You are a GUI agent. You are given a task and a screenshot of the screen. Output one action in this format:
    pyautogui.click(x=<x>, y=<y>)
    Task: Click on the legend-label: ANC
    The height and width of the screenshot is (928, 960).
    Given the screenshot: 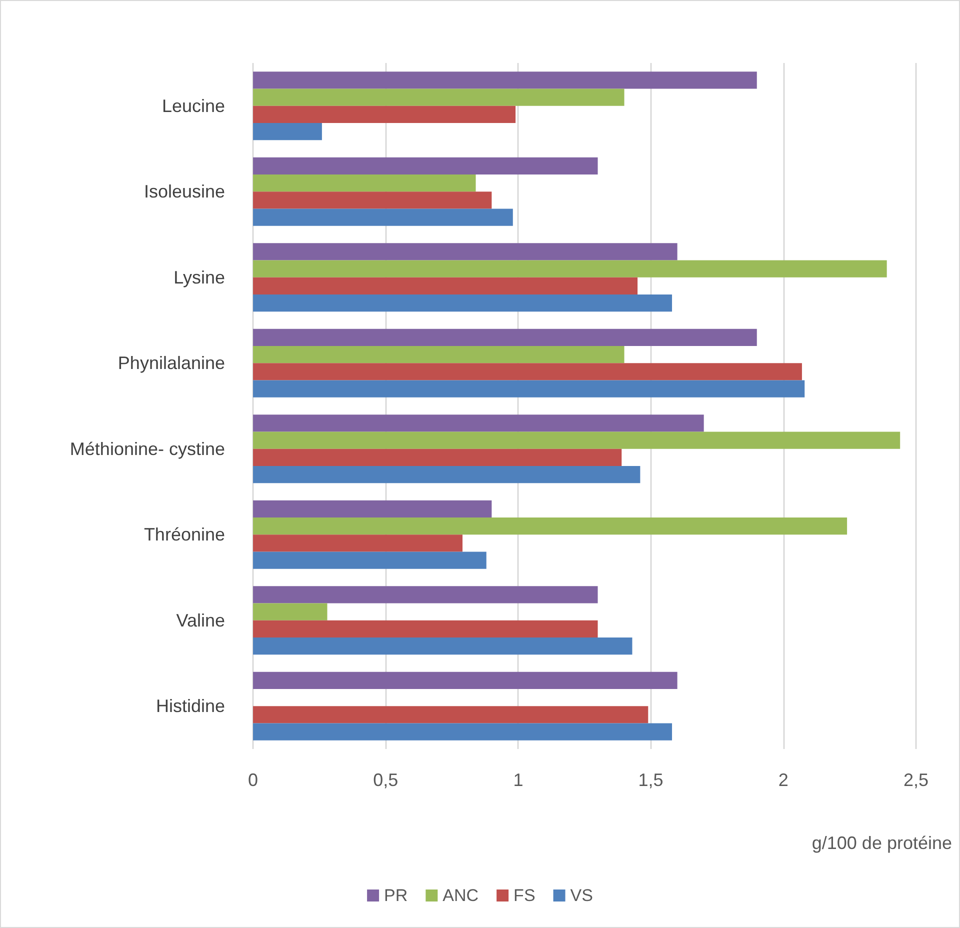 What is the action you would take?
    pyautogui.click(x=460, y=895)
    